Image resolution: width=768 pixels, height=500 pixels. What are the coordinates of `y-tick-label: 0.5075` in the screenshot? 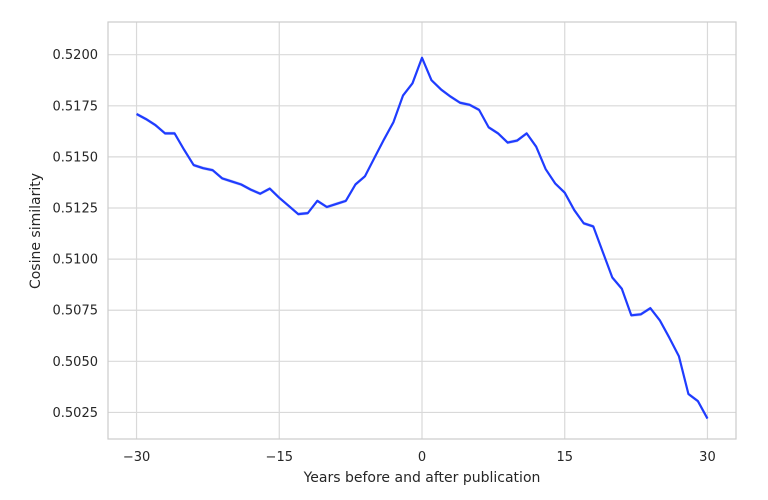 It's located at (76, 311).